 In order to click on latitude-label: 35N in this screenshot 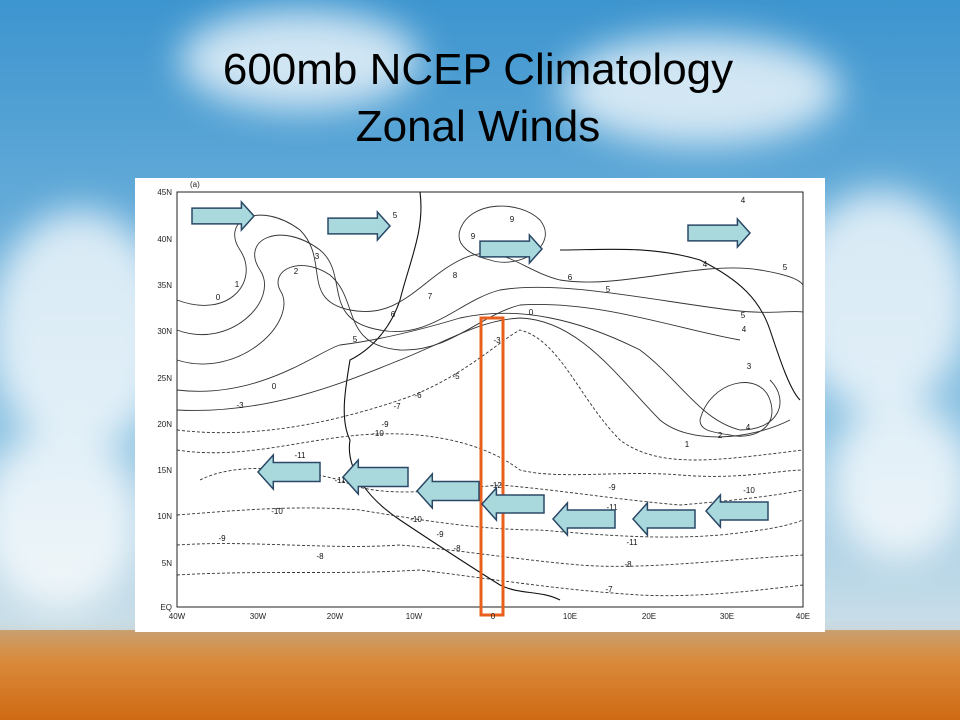, I will do `click(164, 285)`.